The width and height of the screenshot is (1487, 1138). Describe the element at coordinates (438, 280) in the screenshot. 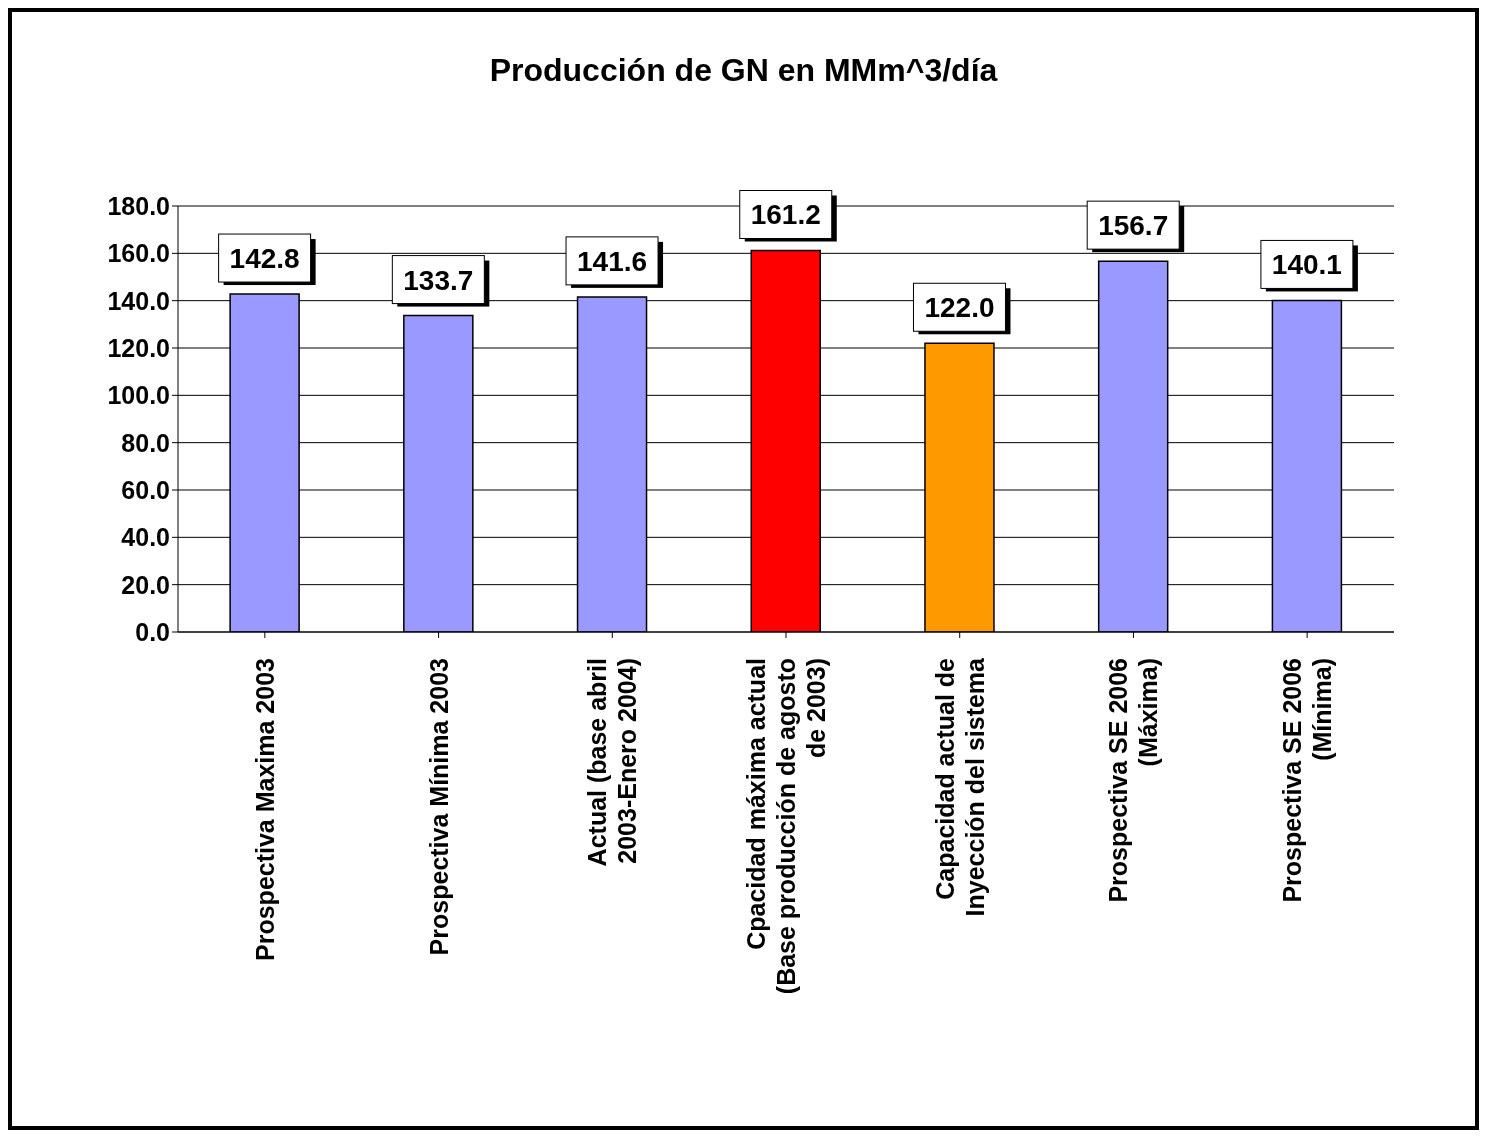

I see `data-label: 133.7` at that location.